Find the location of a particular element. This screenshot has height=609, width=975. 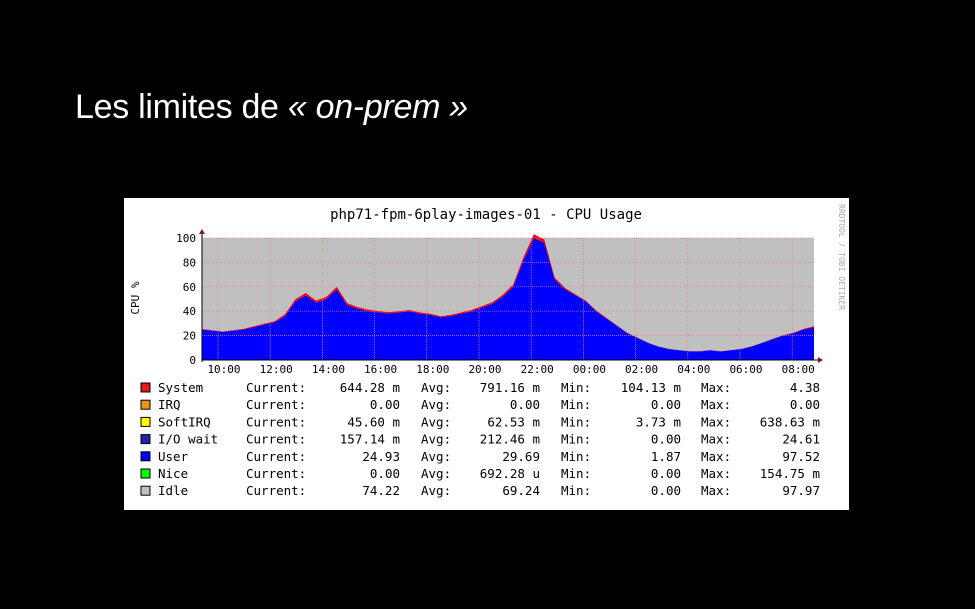

y-axis-arrow is located at coordinates (202, 231).